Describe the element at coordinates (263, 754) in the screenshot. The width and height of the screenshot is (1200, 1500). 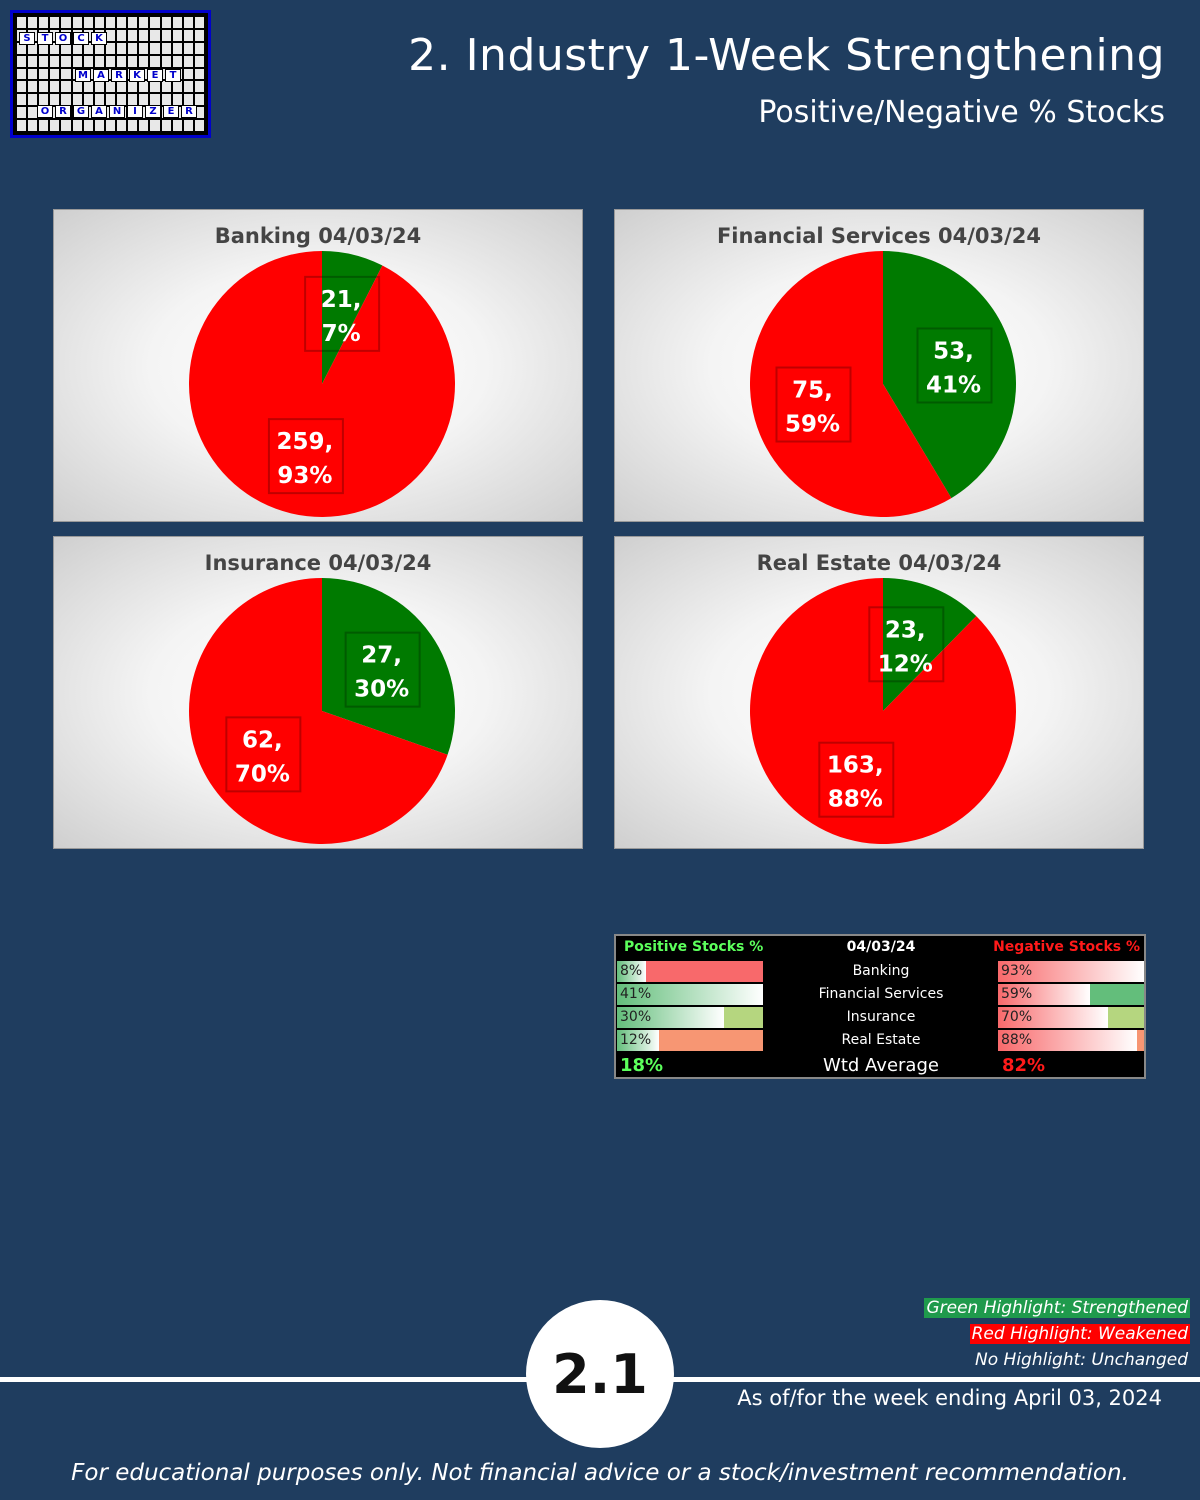
I see `pie-data-label: 62,70%` at that location.